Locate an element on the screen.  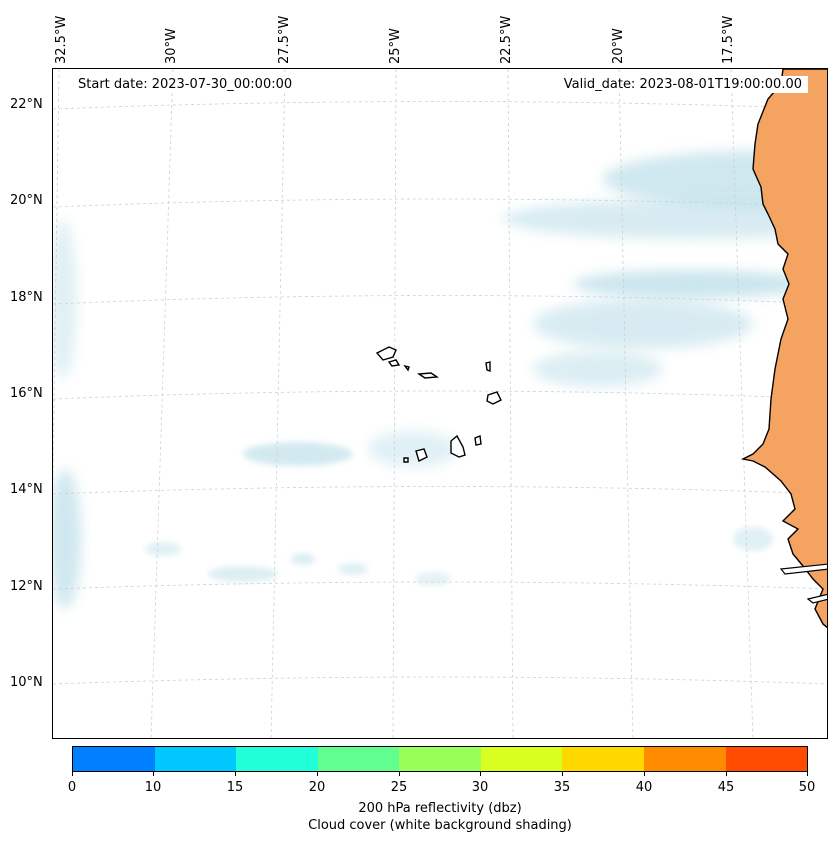
coastal-features is located at coordinates (803, 583).